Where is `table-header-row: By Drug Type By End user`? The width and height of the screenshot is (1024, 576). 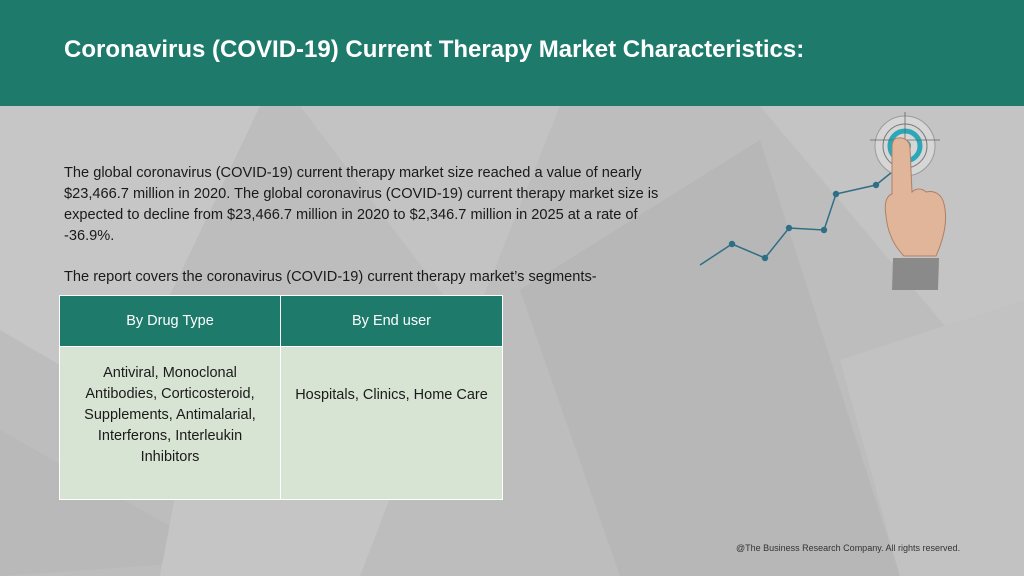 table-header-row: By Drug Type By End user is located at coordinates (281, 321).